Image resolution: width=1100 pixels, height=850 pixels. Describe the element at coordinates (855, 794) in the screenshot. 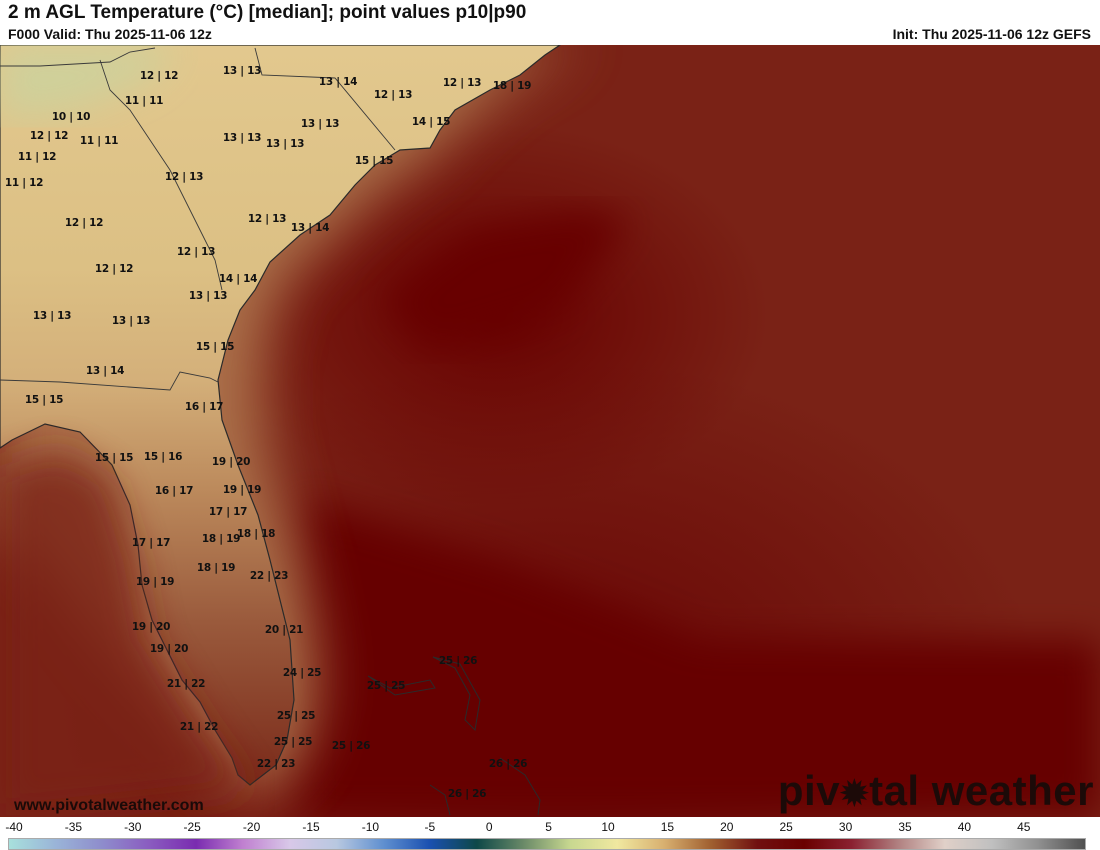

I see `gear-icon: ✹` at that location.